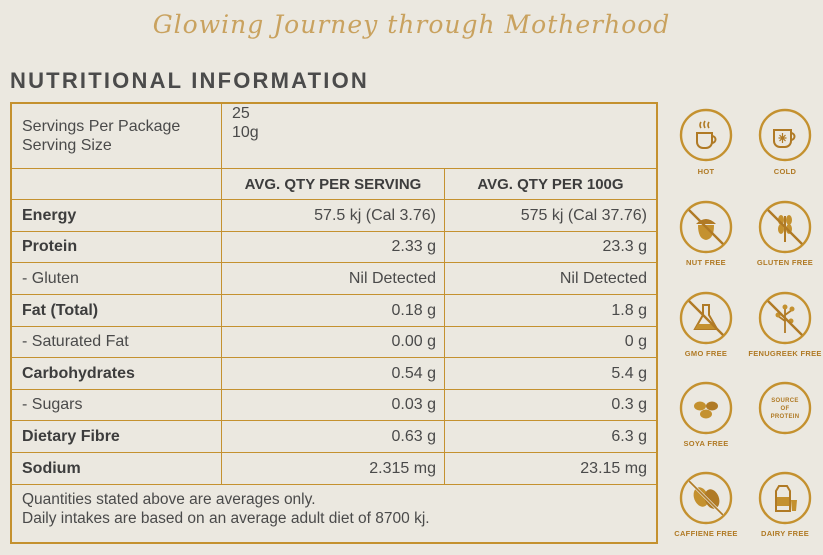 The width and height of the screenshot is (823, 555). What do you see at coordinates (117, 468) in the screenshot?
I see `row-label: Sodium` at bounding box center [117, 468].